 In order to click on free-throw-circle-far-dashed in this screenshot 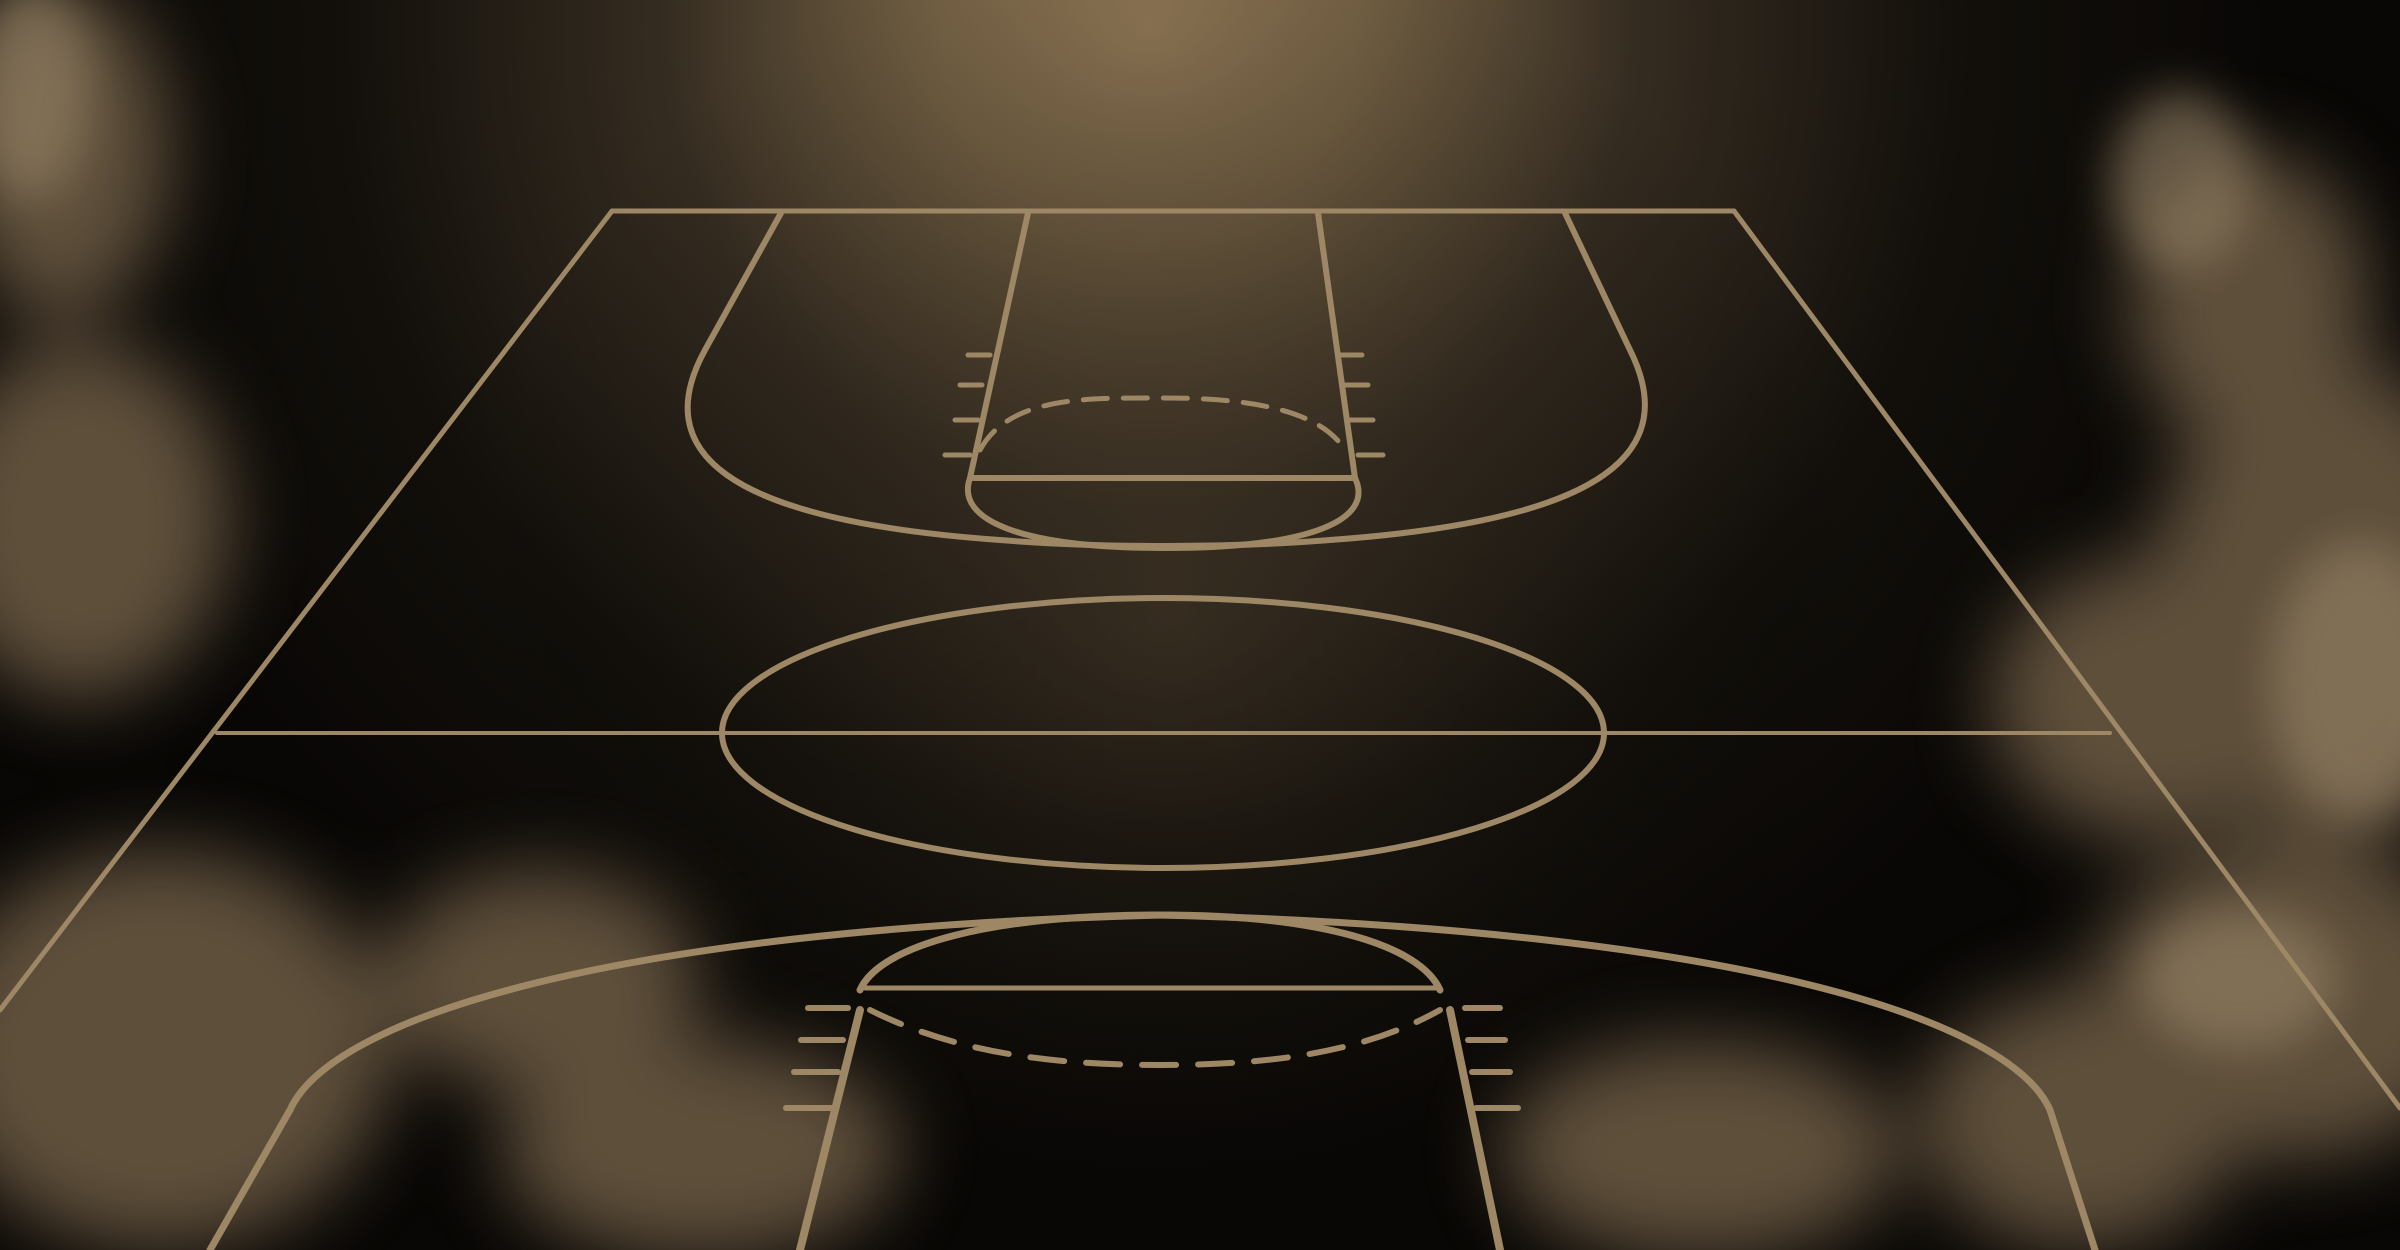, I will do `click(1162, 424)`.